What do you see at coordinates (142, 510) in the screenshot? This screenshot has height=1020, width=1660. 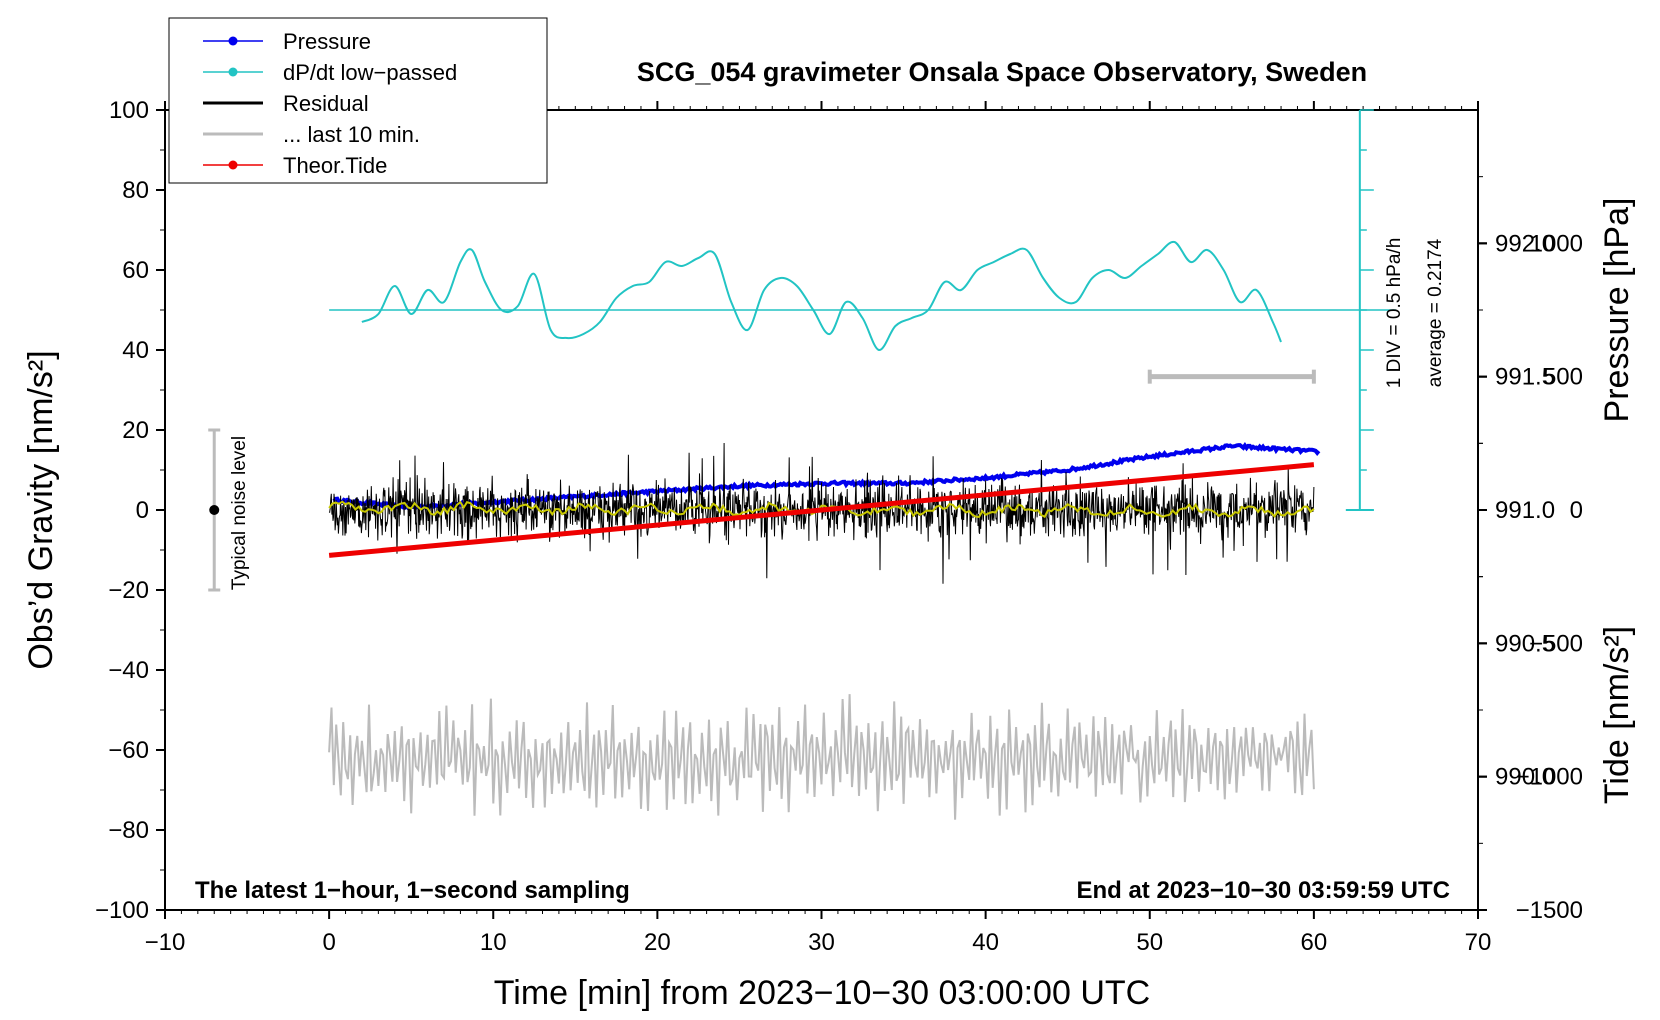 I see `y-tick-label: 0` at bounding box center [142, 510].